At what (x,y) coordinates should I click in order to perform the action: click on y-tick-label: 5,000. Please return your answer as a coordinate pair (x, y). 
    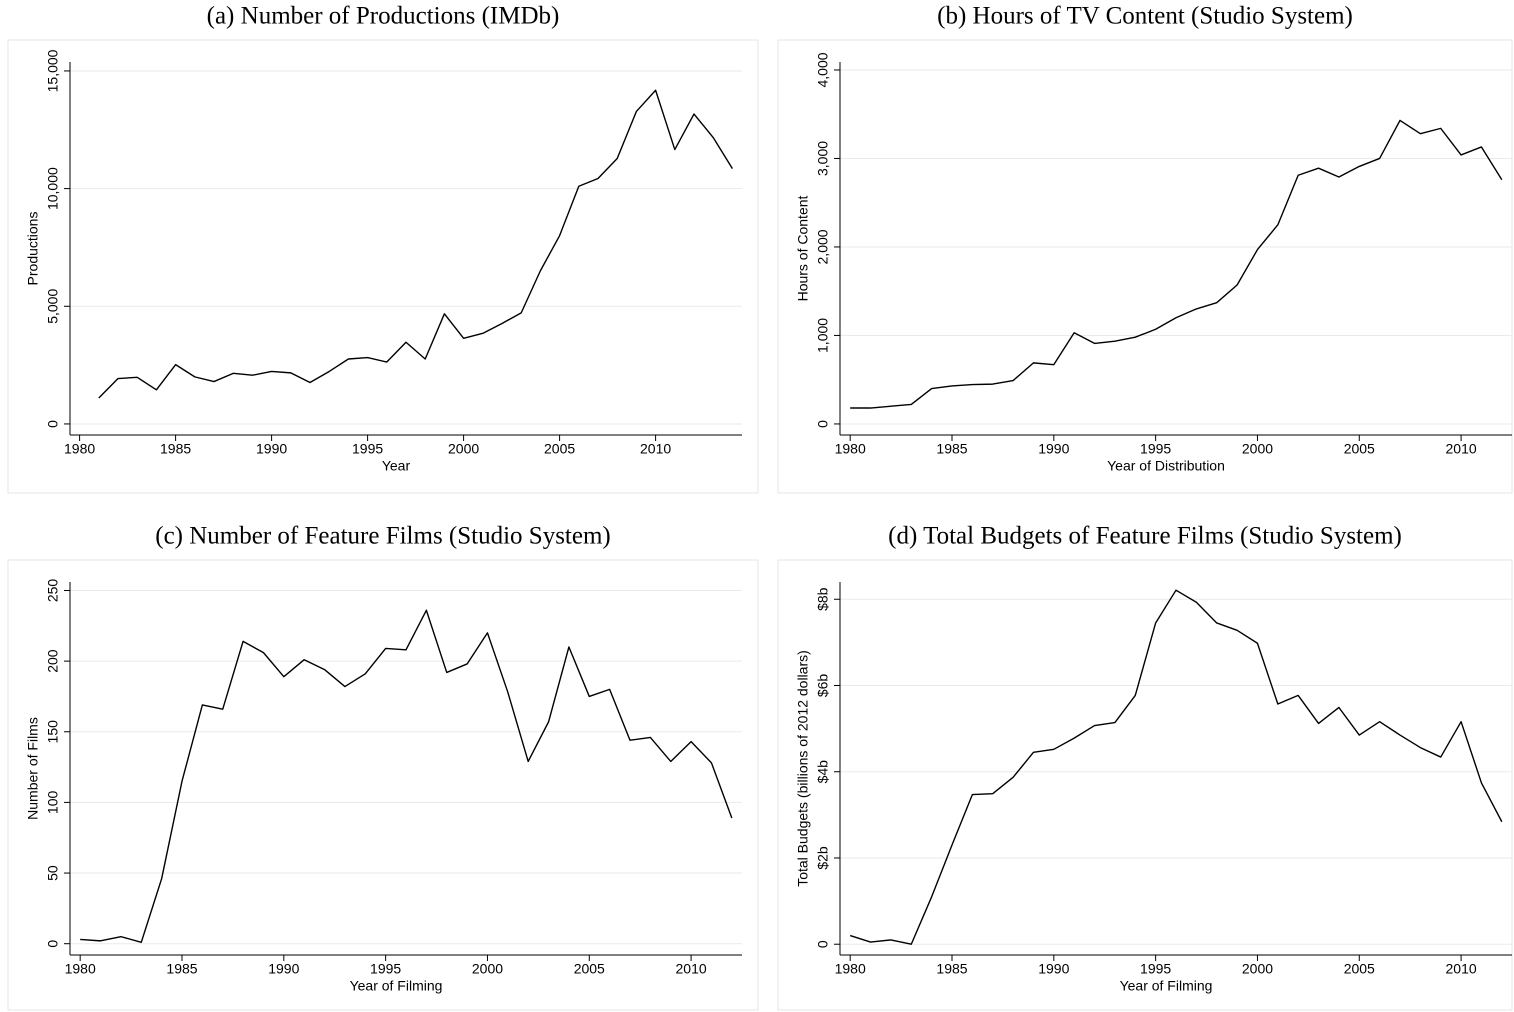
    Looking at the image, I should click on (53, 306).